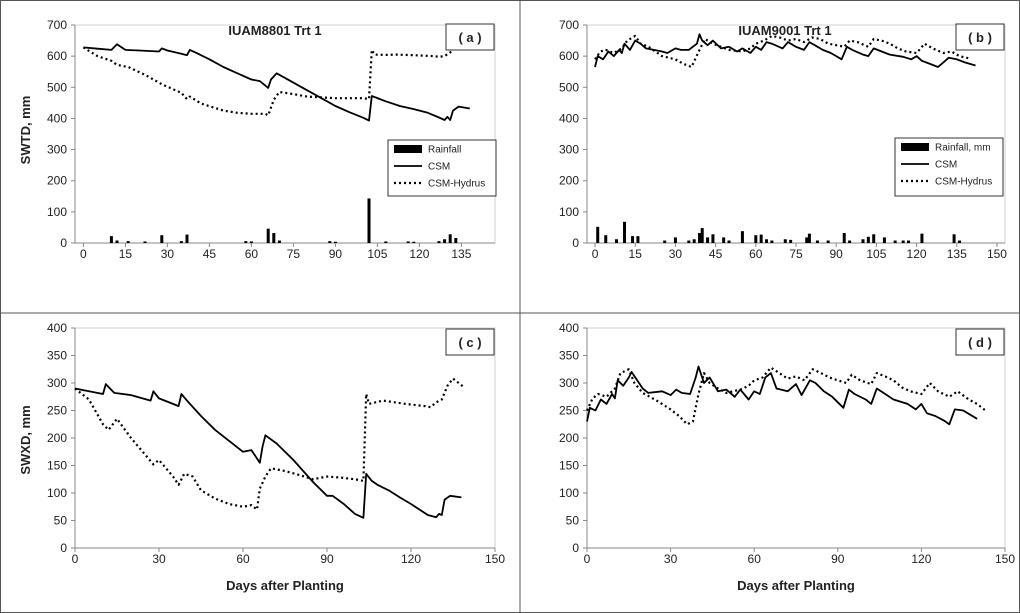  Describe the element at coordinates (636, 254) in the screenshot. I see `x-tick-label: 15` at that location.